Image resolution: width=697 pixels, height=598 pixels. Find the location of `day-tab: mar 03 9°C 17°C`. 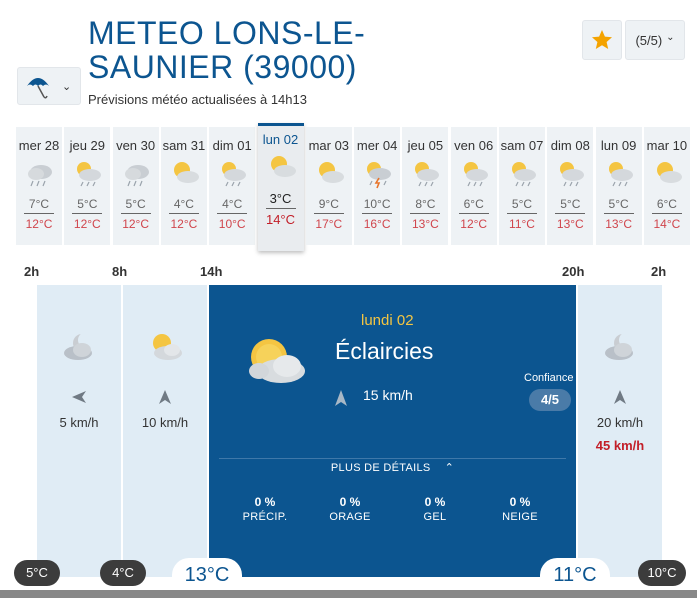

day-tab: mar 03 9°C 17°C is located at coordinates (328, 186).